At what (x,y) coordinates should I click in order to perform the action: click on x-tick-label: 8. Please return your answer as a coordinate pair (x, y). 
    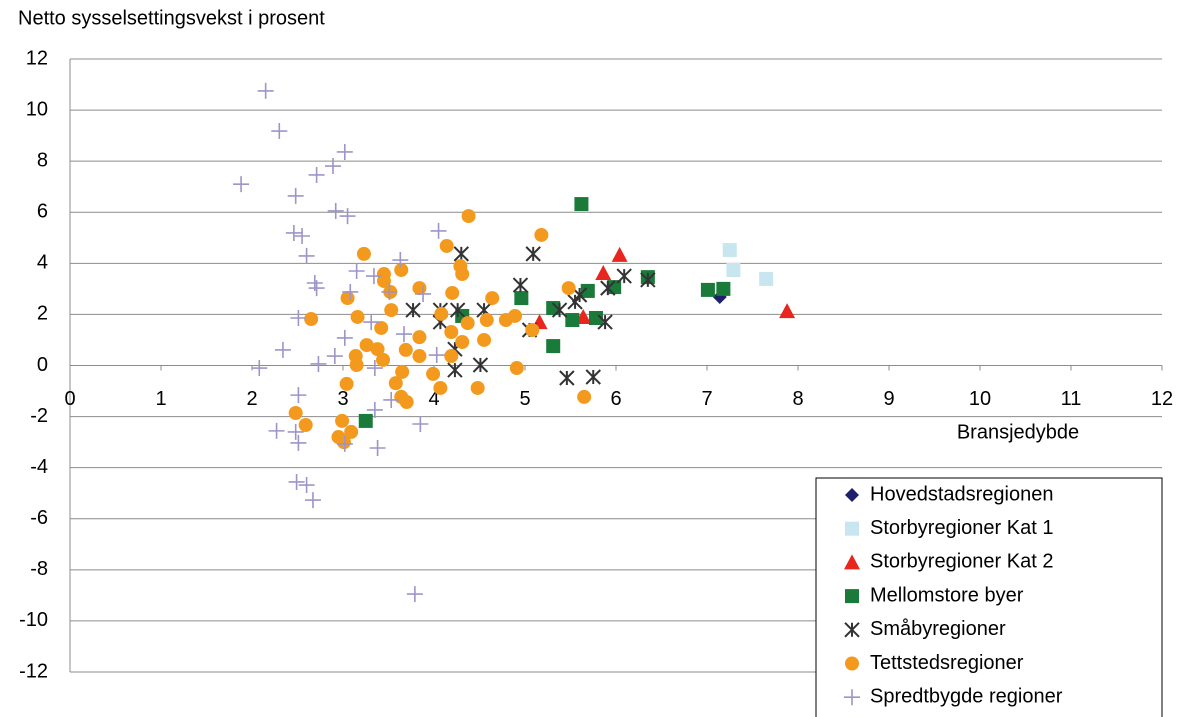
    Looking at the image, I should click on (797, 399).